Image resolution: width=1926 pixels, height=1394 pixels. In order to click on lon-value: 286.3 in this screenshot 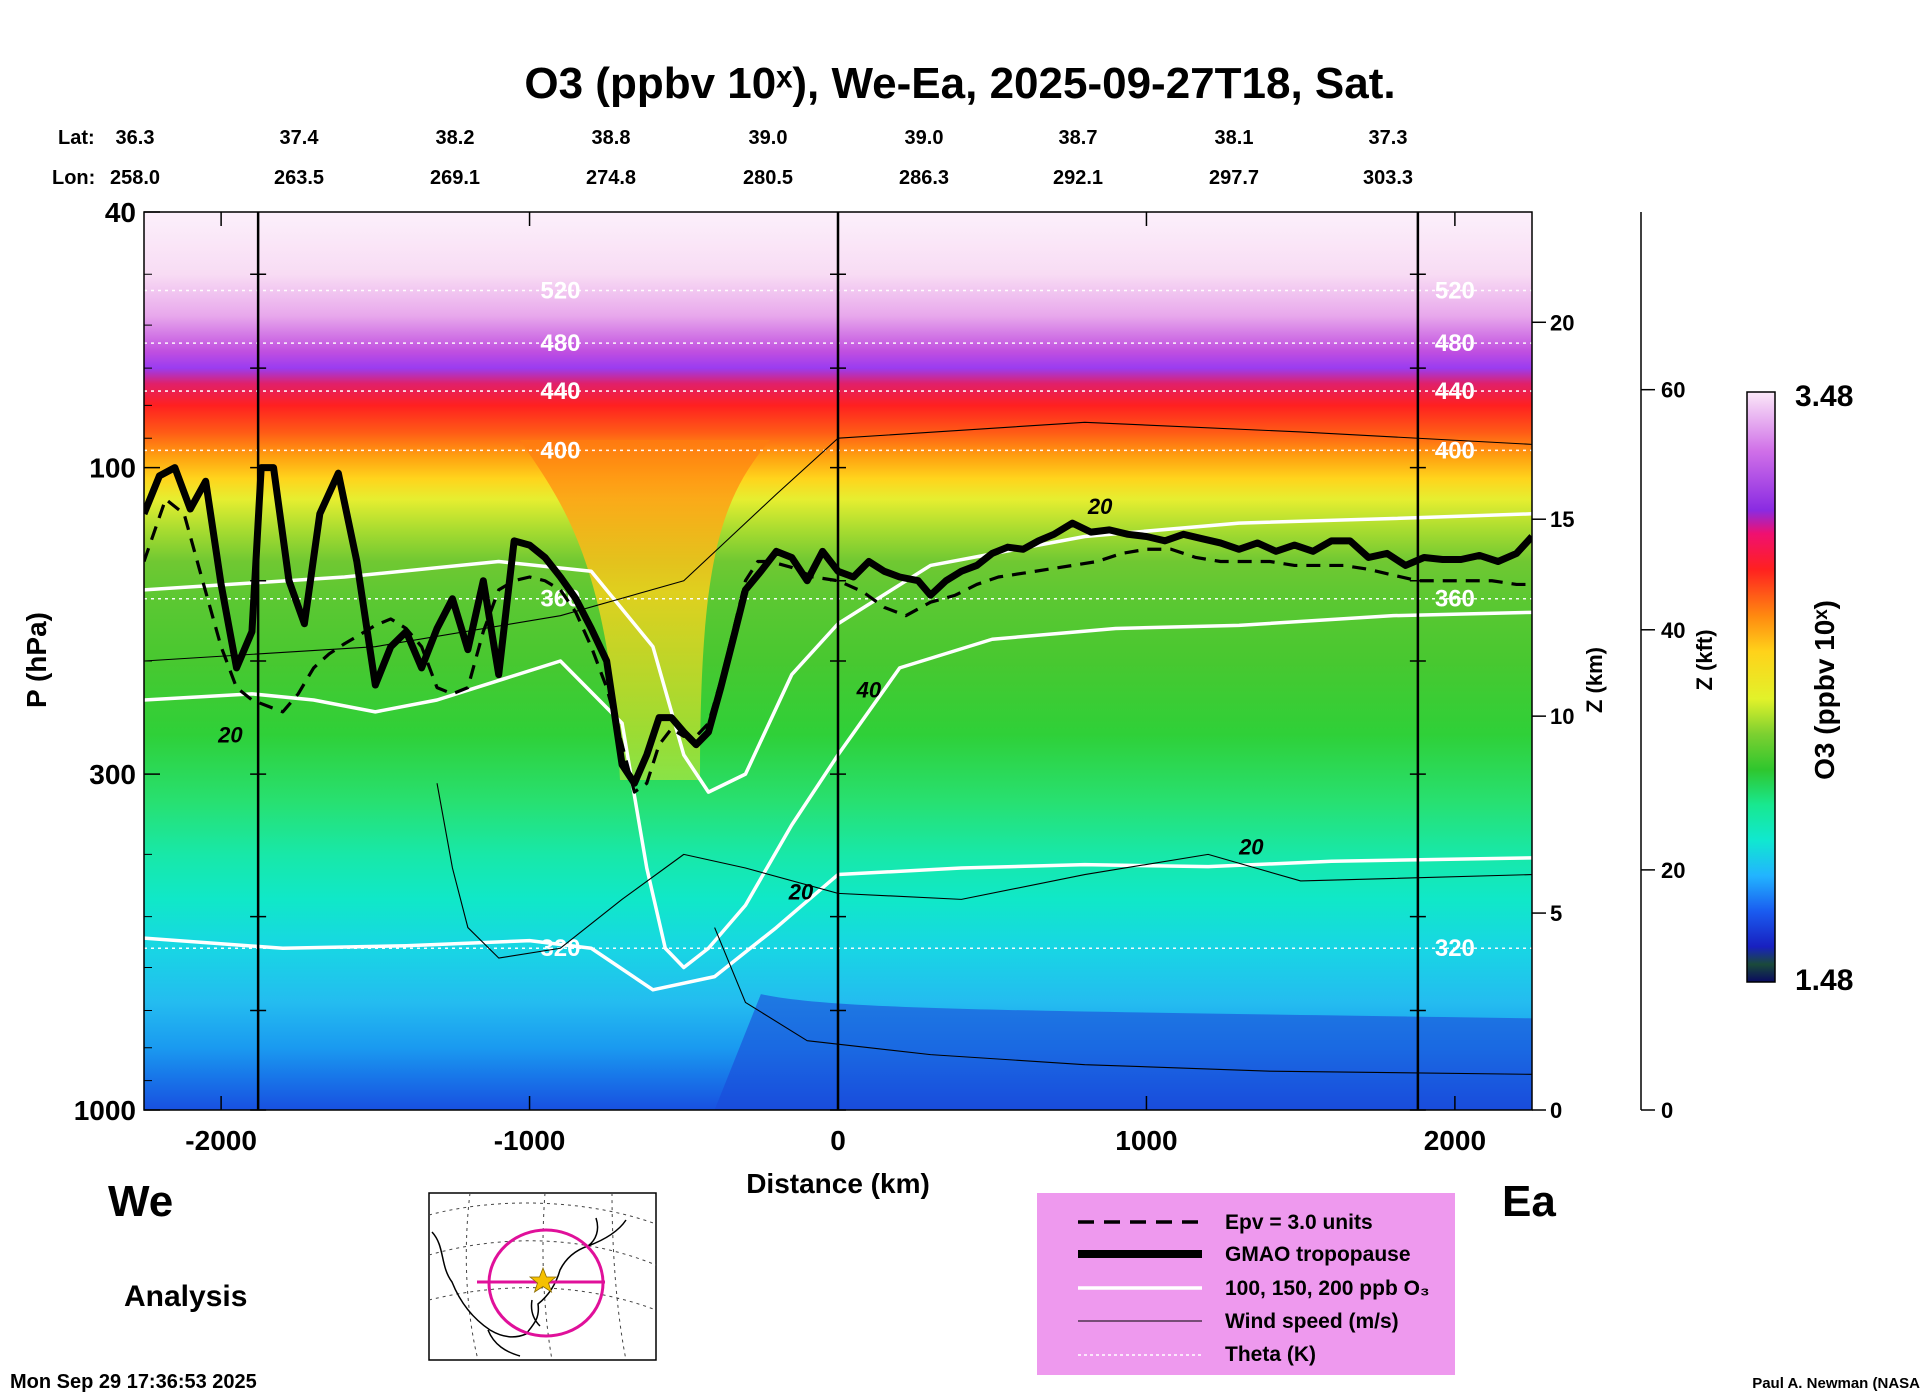, I will do `click(924, 178)`.